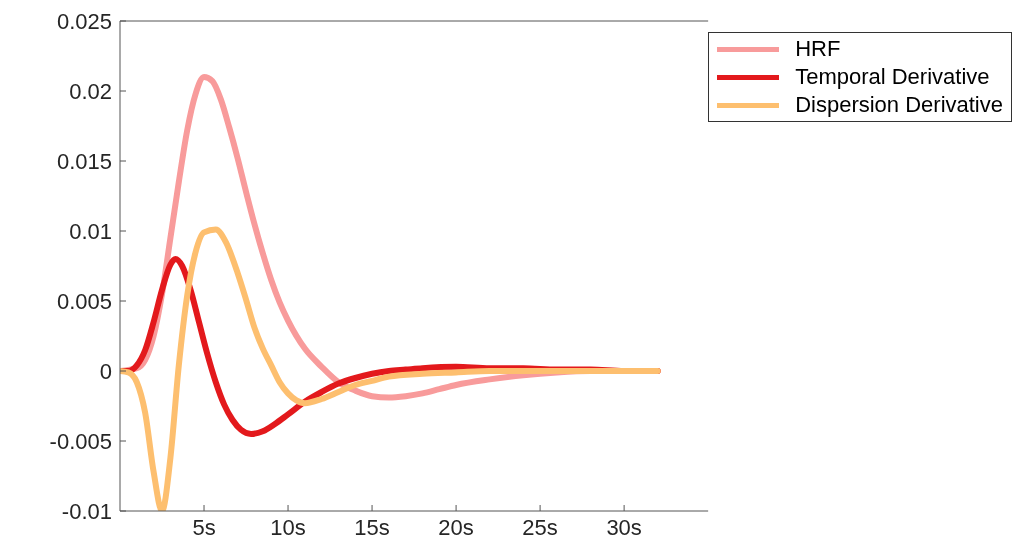  What do you see at coordinates (84, 161) in the screenshot?
I see `y-tick-label: 0.015` at bounding box center [84, 161].